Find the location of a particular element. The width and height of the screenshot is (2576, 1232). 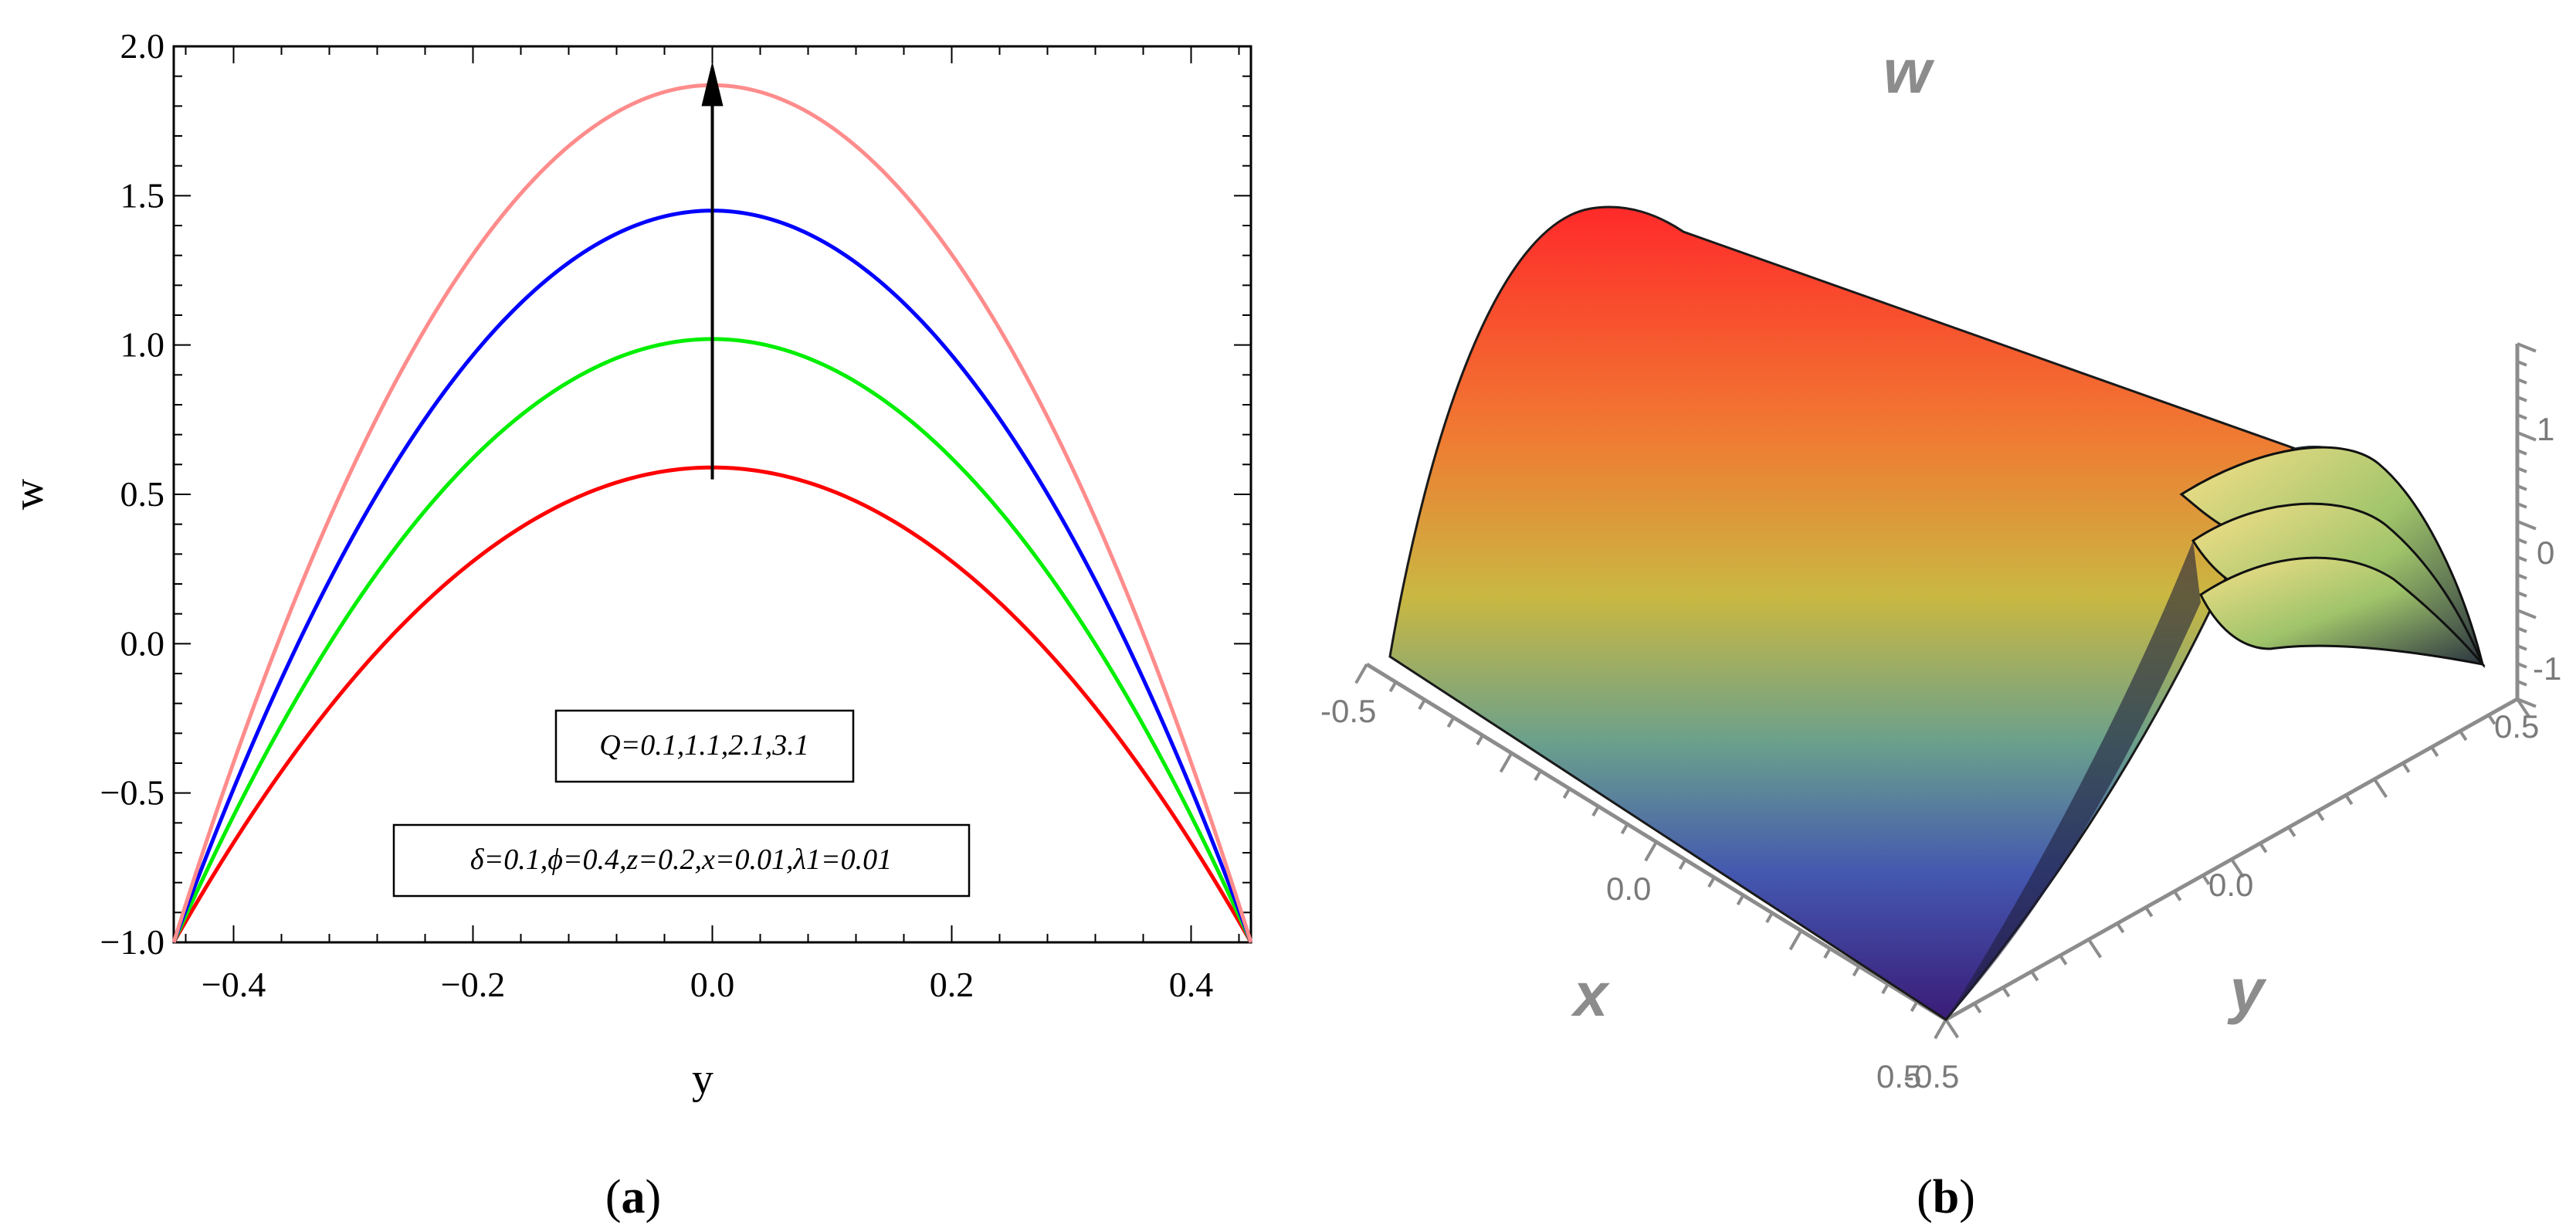

arrow-head is located at coordinates (712, 84).